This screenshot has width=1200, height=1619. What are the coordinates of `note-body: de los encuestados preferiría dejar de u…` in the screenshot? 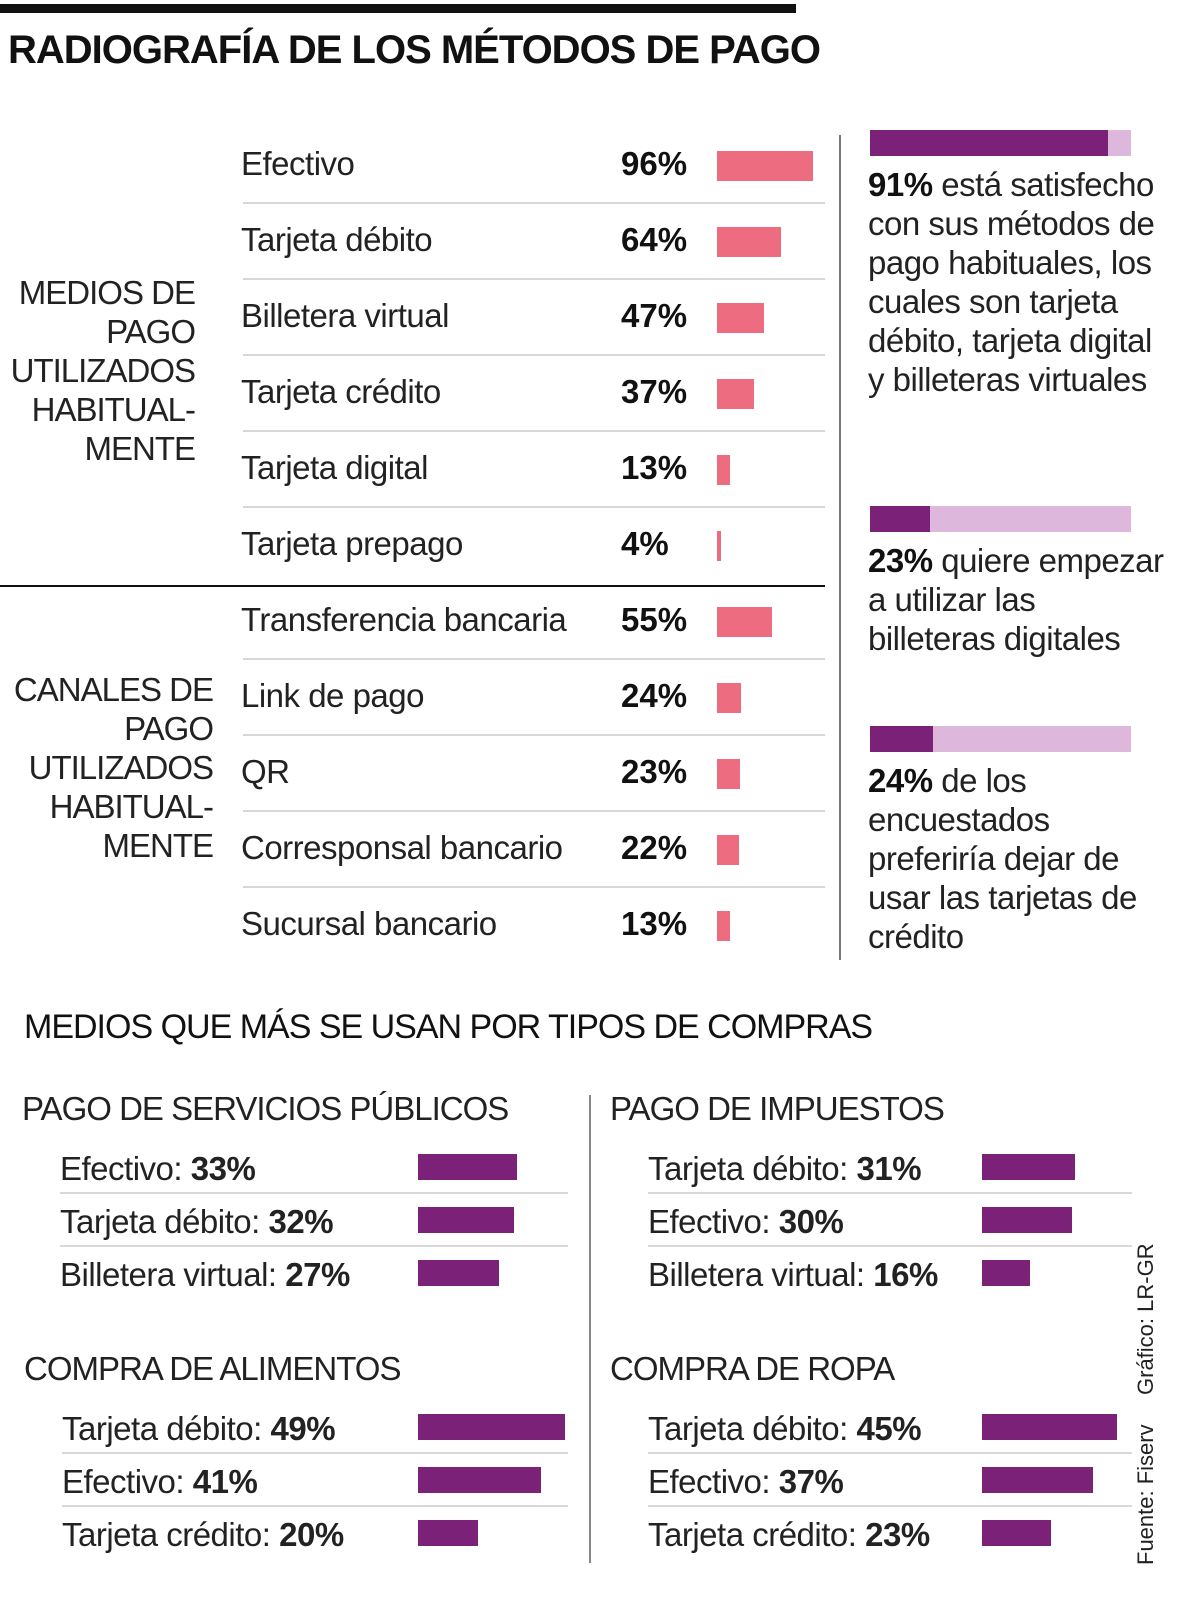 It's located at (1002, 858).